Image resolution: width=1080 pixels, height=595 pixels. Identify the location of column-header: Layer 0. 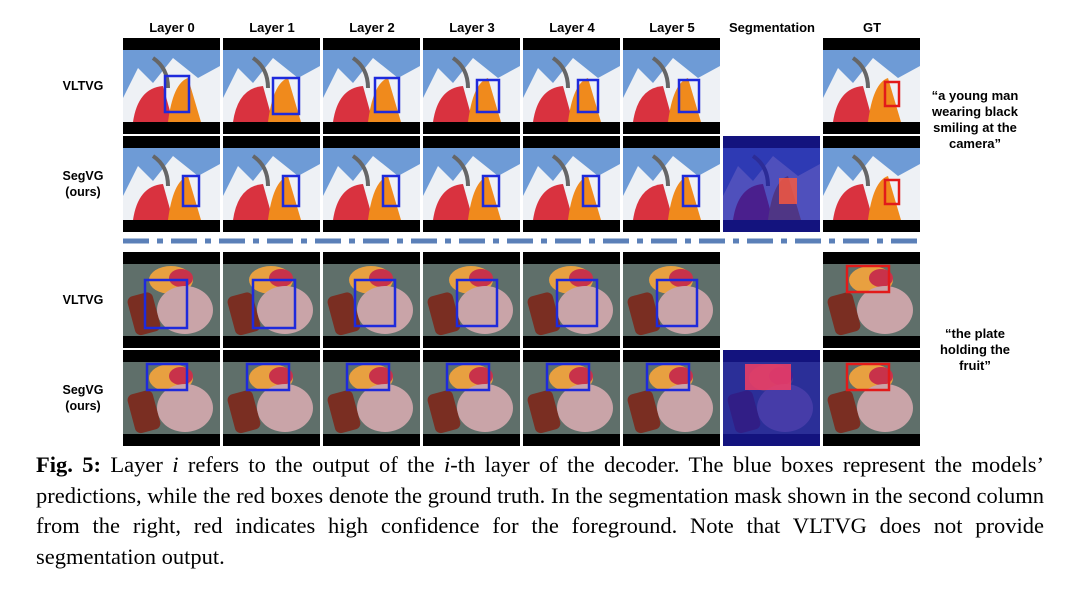
(172, 27).